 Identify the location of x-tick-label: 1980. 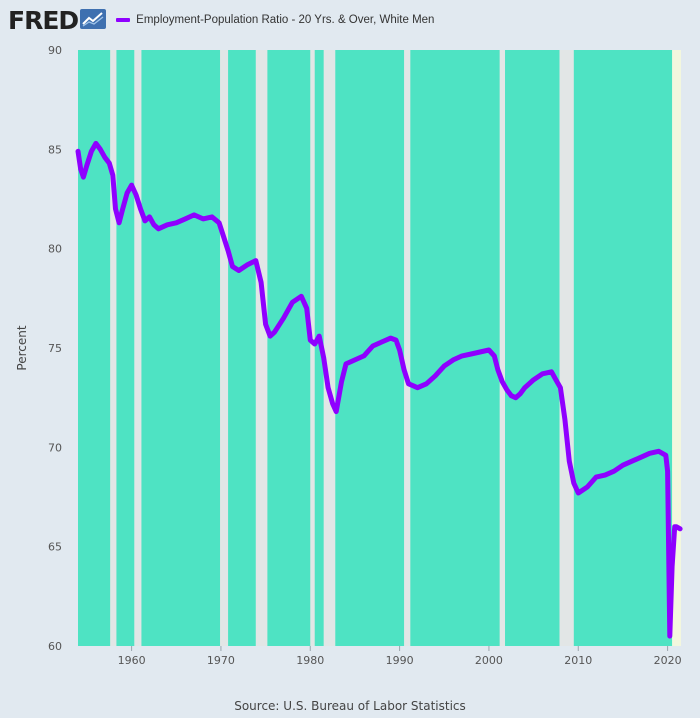
(310, 660).